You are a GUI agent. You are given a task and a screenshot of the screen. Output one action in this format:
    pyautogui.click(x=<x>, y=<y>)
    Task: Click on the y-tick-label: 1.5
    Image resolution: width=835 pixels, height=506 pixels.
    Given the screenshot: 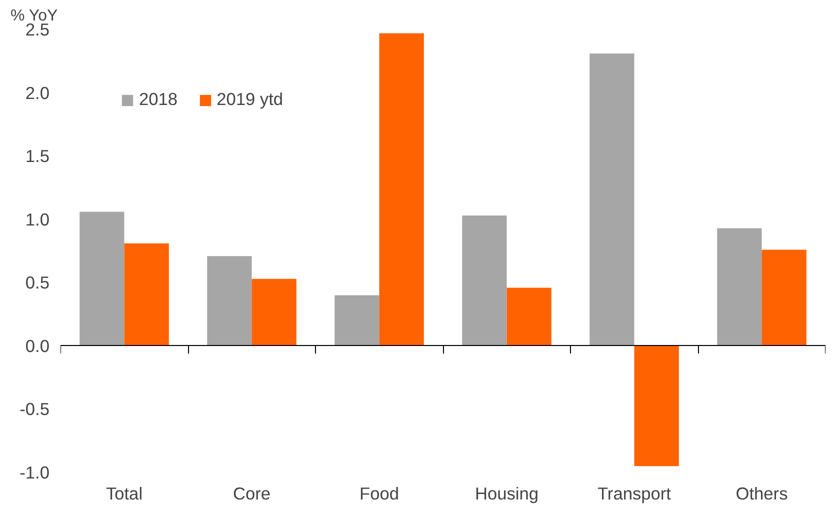 What is the action you would take?
    pyautogui.click(x=37, y=156)
    